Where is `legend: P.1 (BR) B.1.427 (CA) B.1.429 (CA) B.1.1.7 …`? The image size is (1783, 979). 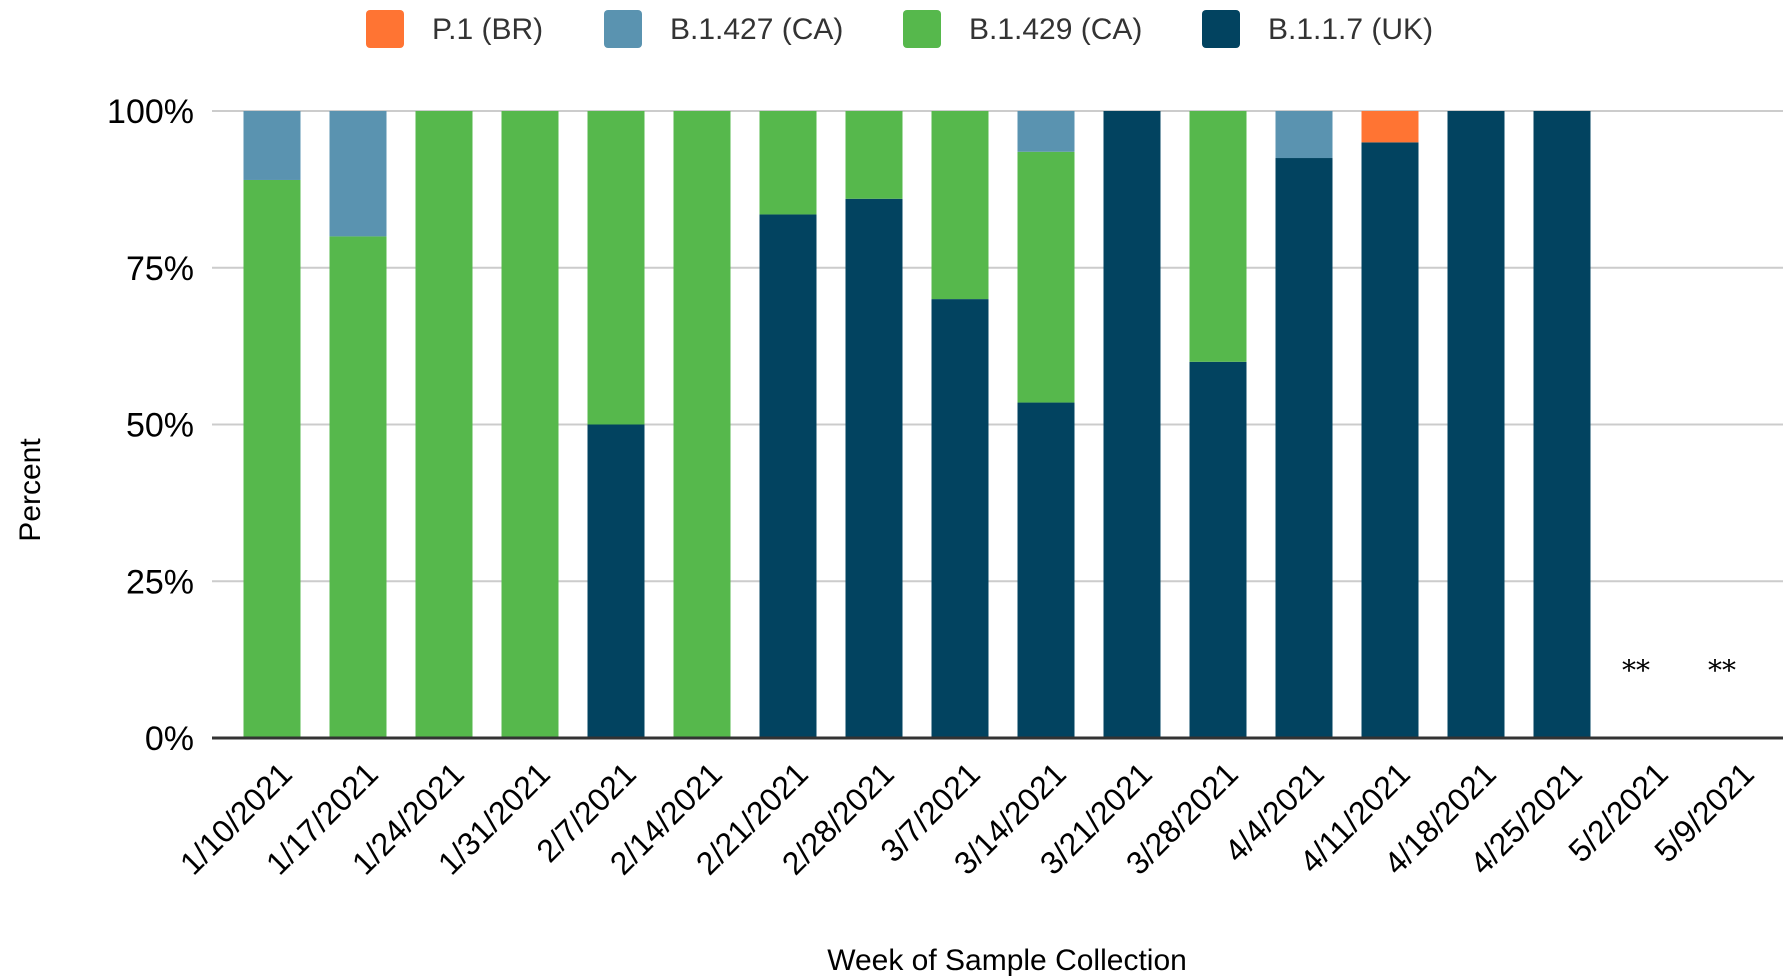
legend: P.1 (BR) B.1.427 (CA) B.1.429 (CA) B.1.1.7 … is located at coordinates (899, 29).